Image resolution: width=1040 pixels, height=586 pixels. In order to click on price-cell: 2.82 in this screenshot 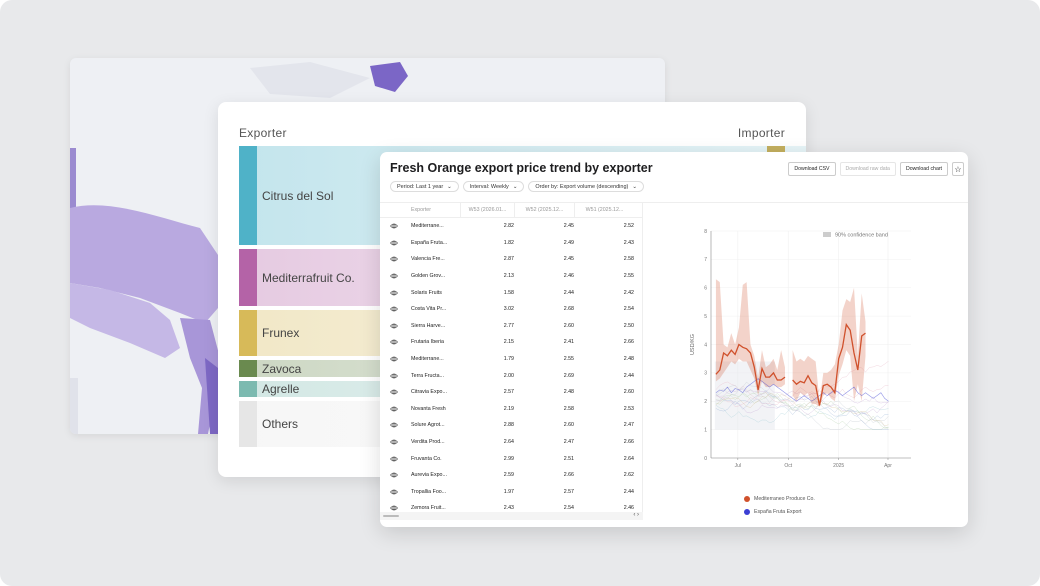, I will do `click(508, 226)`.